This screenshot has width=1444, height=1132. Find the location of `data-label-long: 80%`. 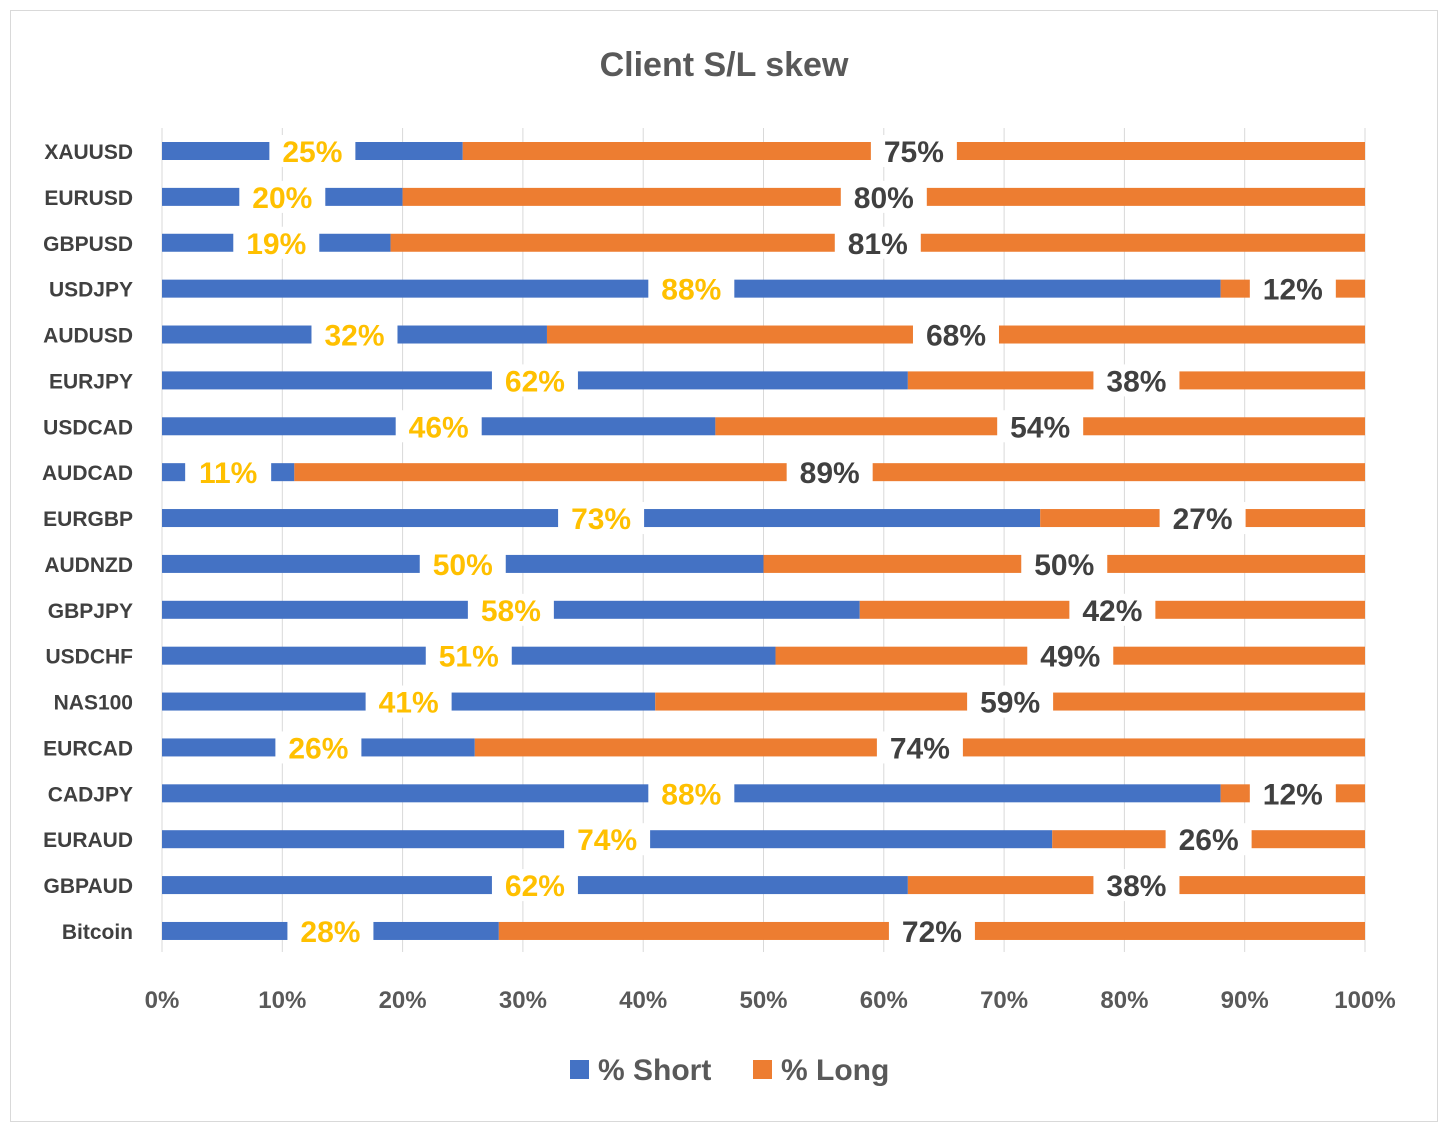

data-label-long: 80% is located at coordinates (884, 198).